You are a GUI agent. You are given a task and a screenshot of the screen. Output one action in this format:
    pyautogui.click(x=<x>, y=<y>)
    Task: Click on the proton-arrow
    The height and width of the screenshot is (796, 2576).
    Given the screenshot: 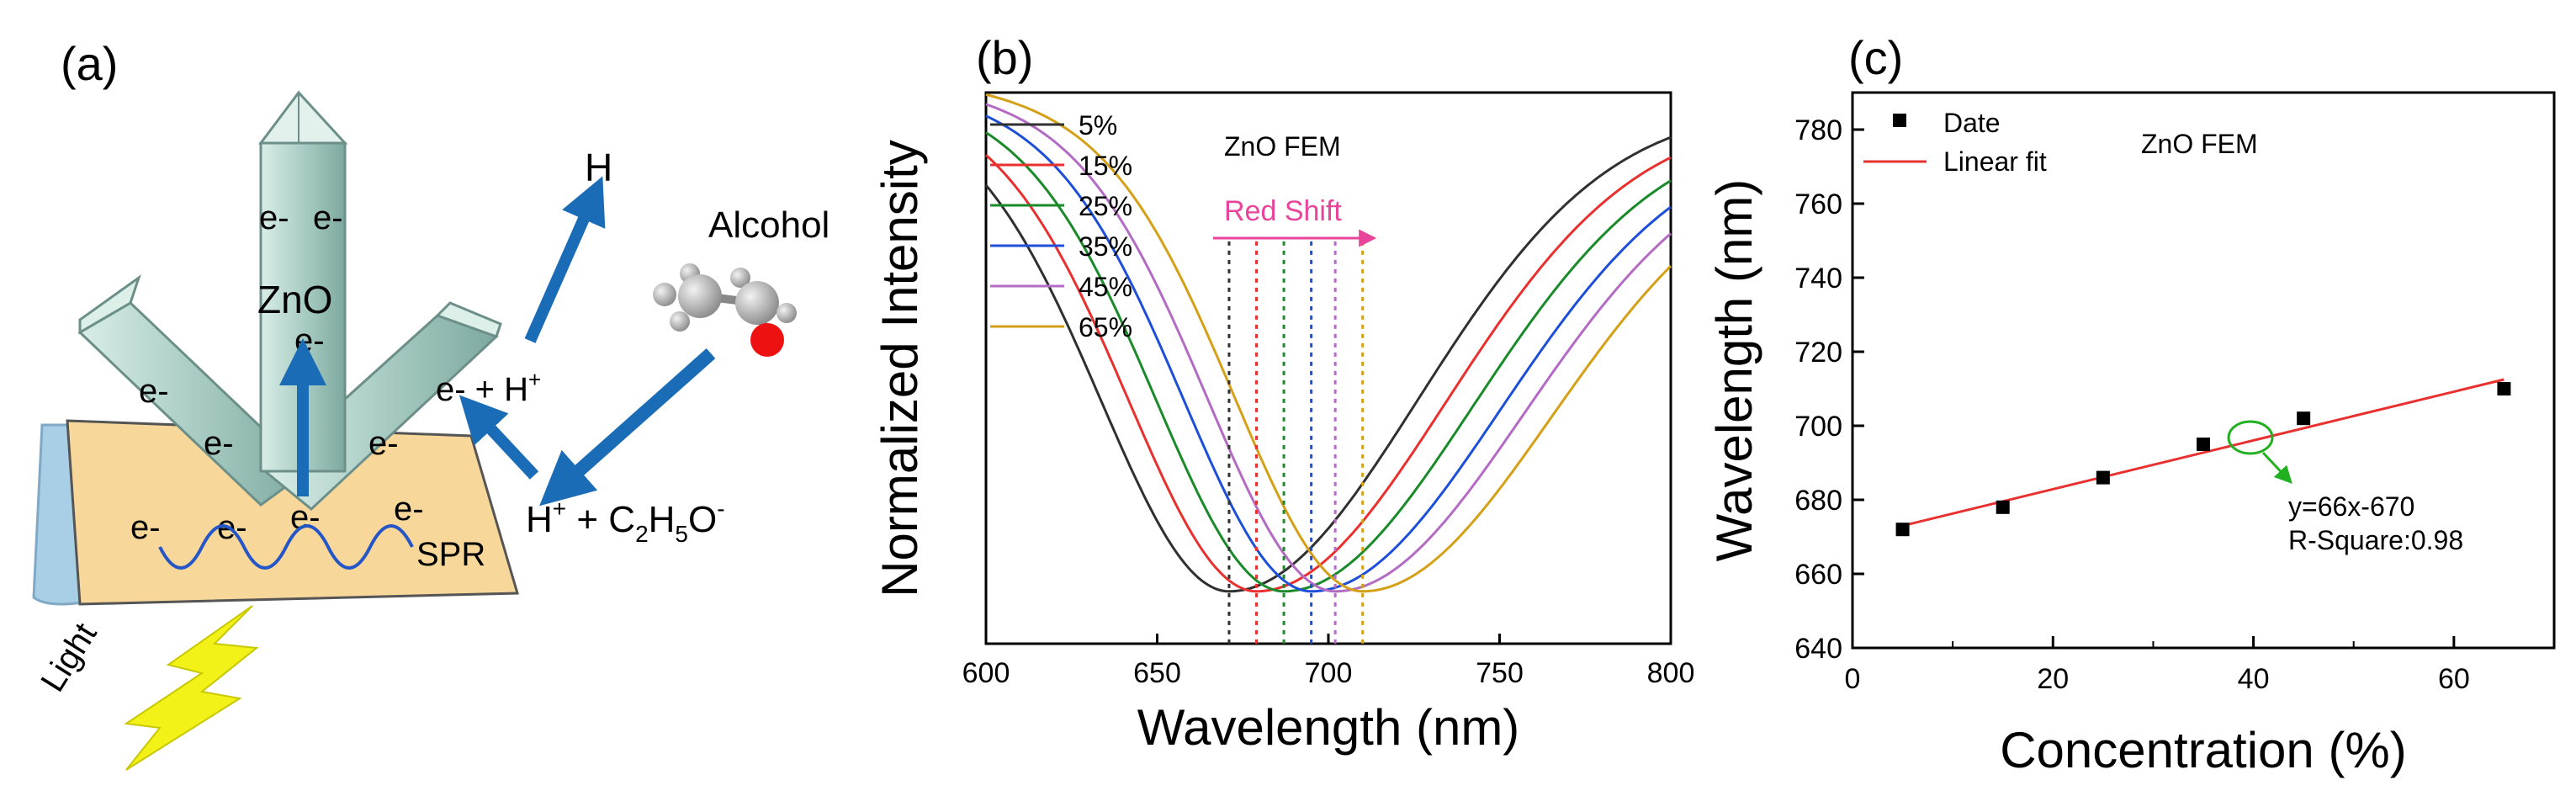 What is the action you would take?
    pyautogui.click(x=498, y=437)
    